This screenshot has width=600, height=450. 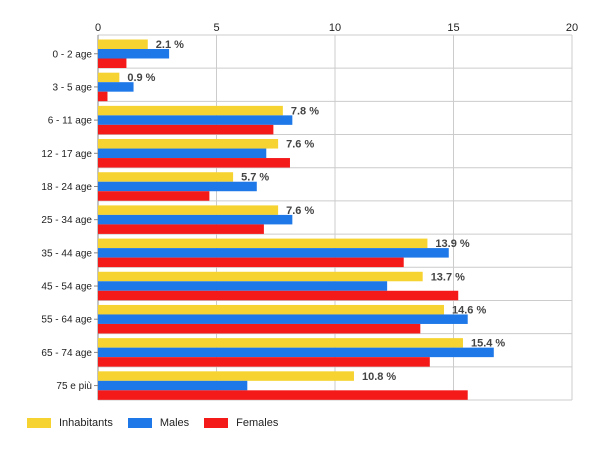 I want to click on category-label: 65 - 74 age, so click(x=66, y=353).